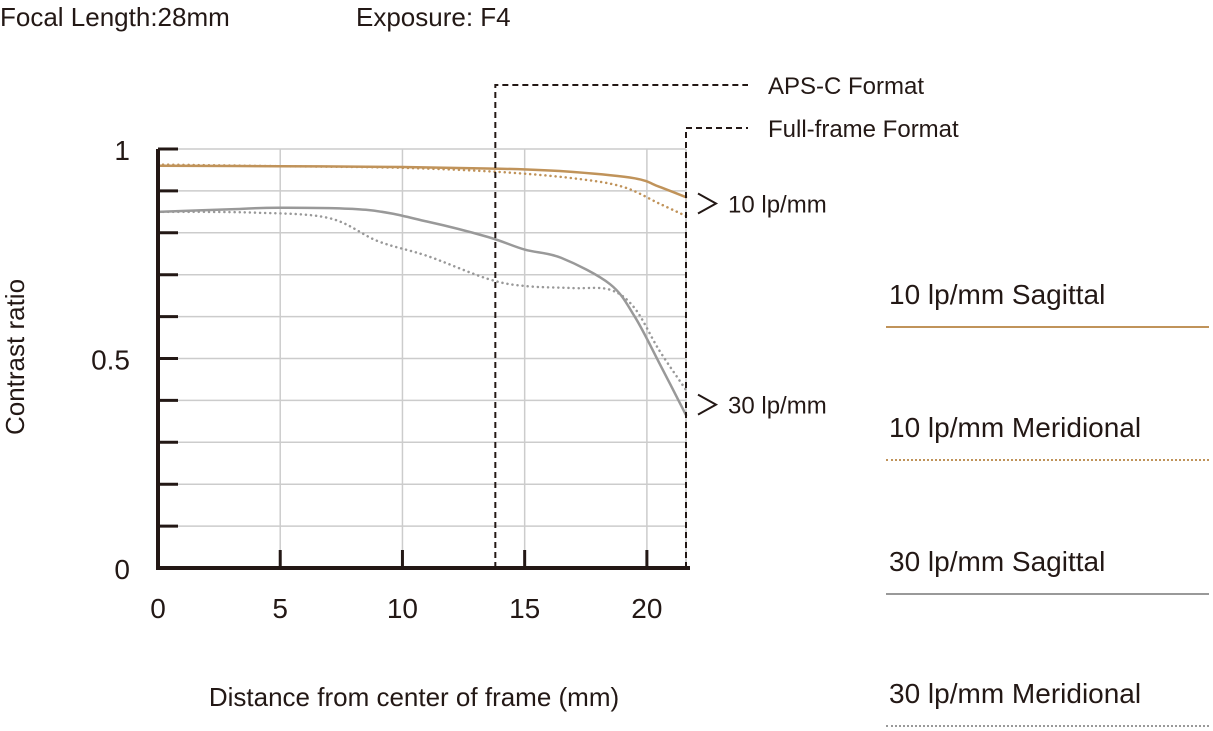 The height and width of the screenshot is (731, 1213). What do you see at coordinates (997, 561) in the screenshot?
I see `legend-label-30lp-sagittal: 30 lp/mm Sagittal` at bounding box center [997, 561].